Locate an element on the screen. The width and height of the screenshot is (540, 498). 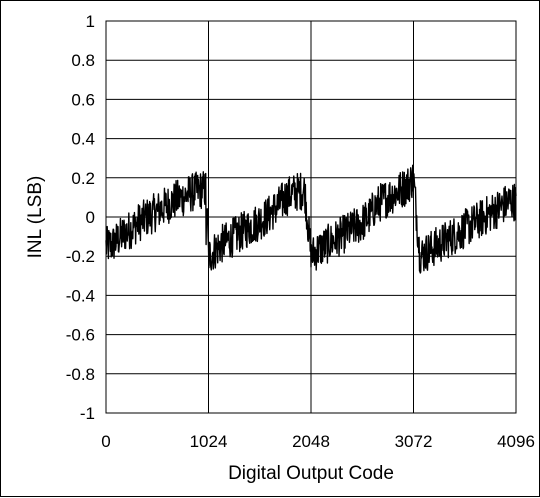
x-tick-label: 1024 is located at coordinates (209, 441).